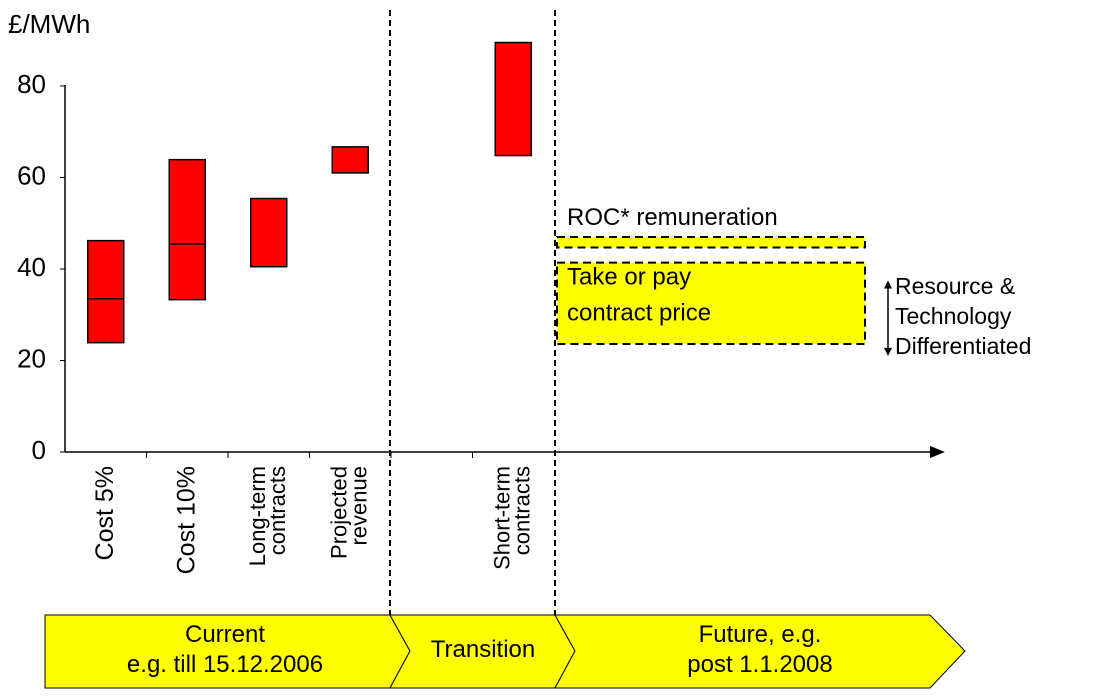 Image resolution: width=1110 pixels, height=697 pixels. What do you see at coordinates (629, 277) in the screenshot?
I see `label-line: Take or pay` at bounding box center [629, 277].